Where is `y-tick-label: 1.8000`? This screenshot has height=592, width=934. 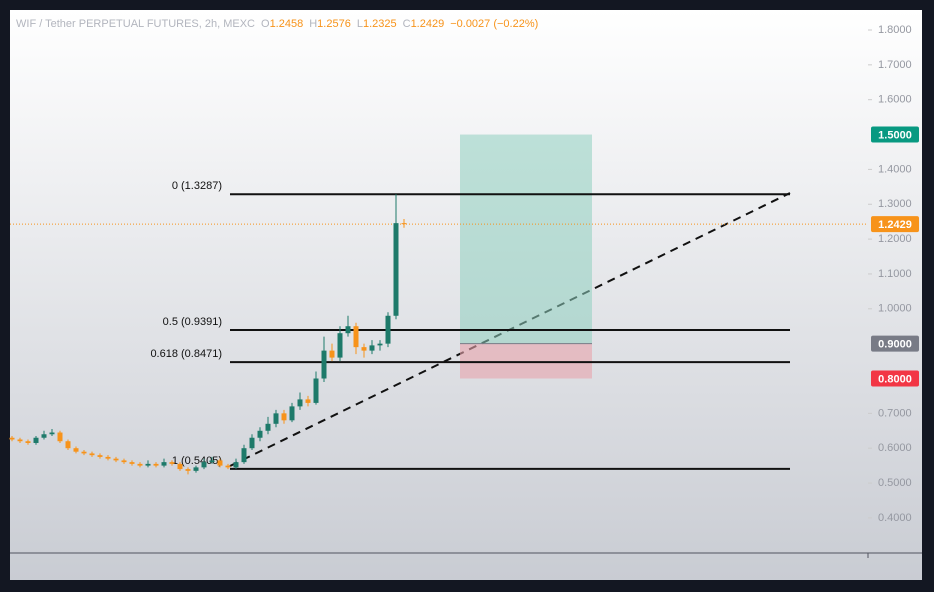 y-tick-label: 1.8000 is located at coordinates (895, 30).